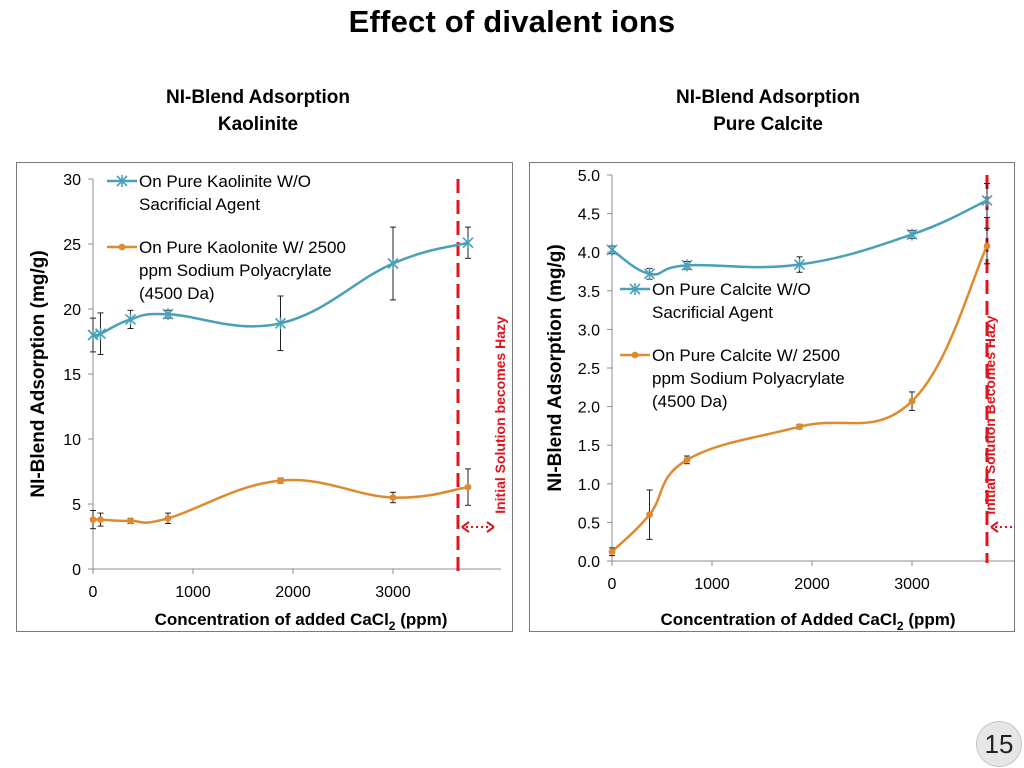  I want to click on legend-label: On Pure Calcite W/O, so click(731, 289).